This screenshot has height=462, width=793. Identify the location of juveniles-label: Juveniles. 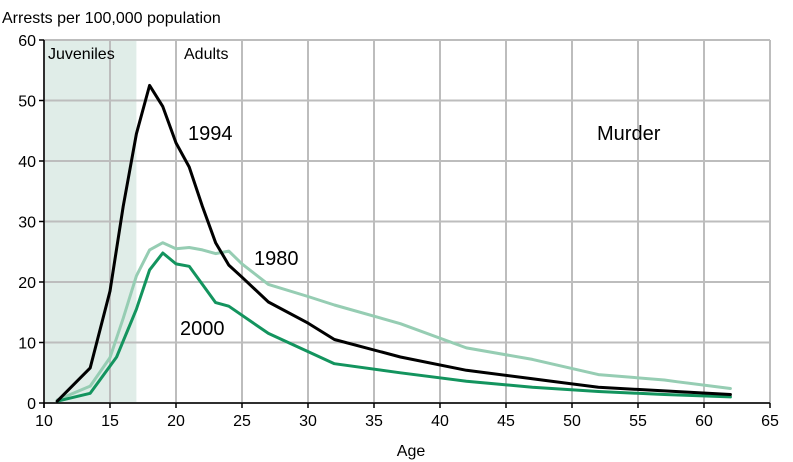
(81, 54).